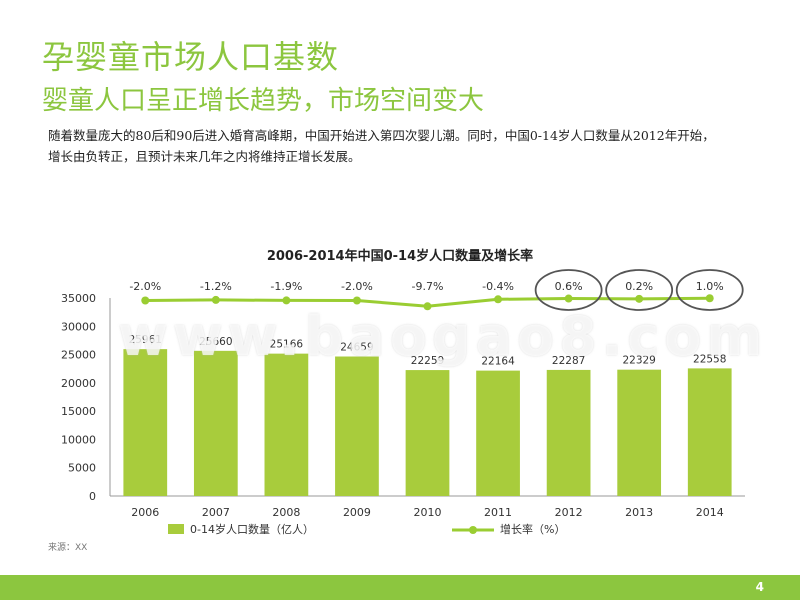  Describe the element at coordinates (357, 512) in the screenshot. I see `x-tick-label: 2009` at that location.